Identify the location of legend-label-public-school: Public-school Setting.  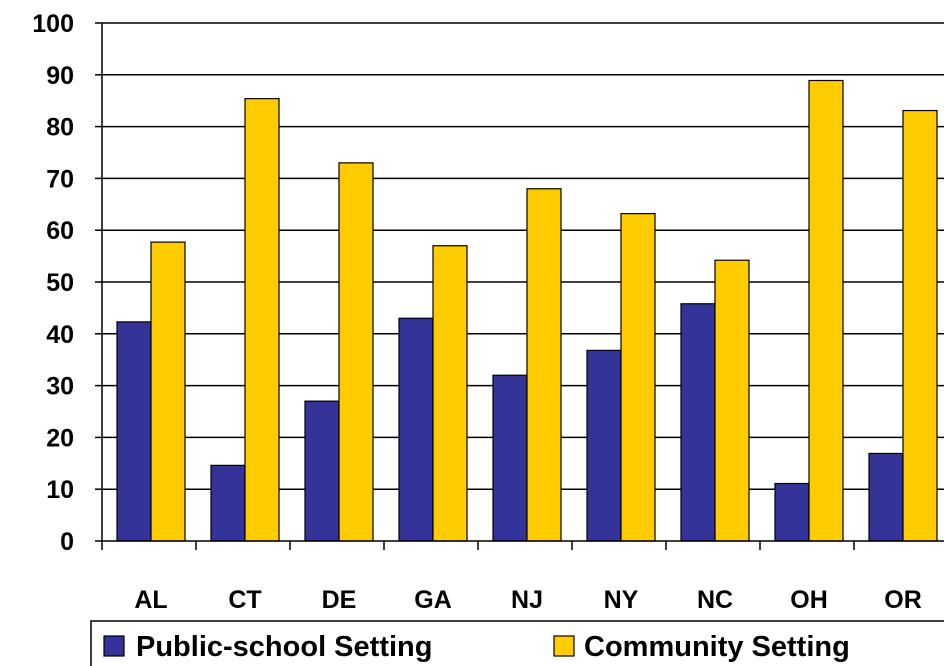
(284, 647).